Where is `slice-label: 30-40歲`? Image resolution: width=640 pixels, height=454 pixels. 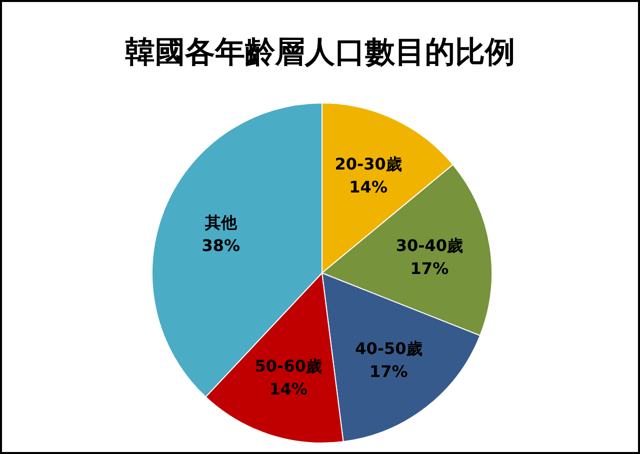
slice-label: 30-40歲 is located at coordinates (430, 245).